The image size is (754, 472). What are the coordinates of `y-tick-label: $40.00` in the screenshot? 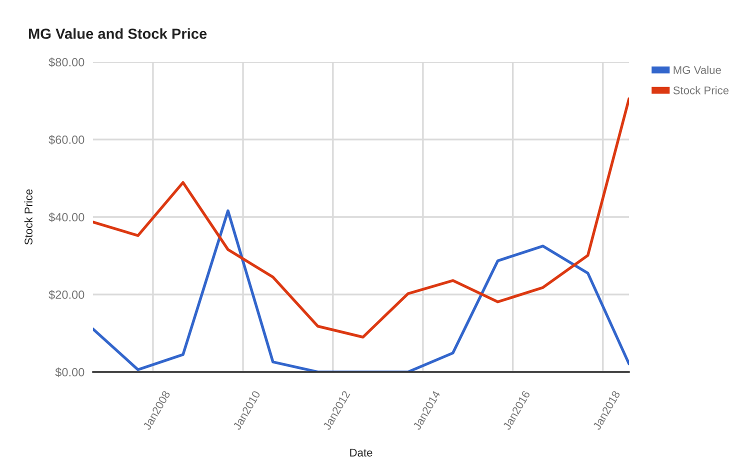 It's located at (66, 217).